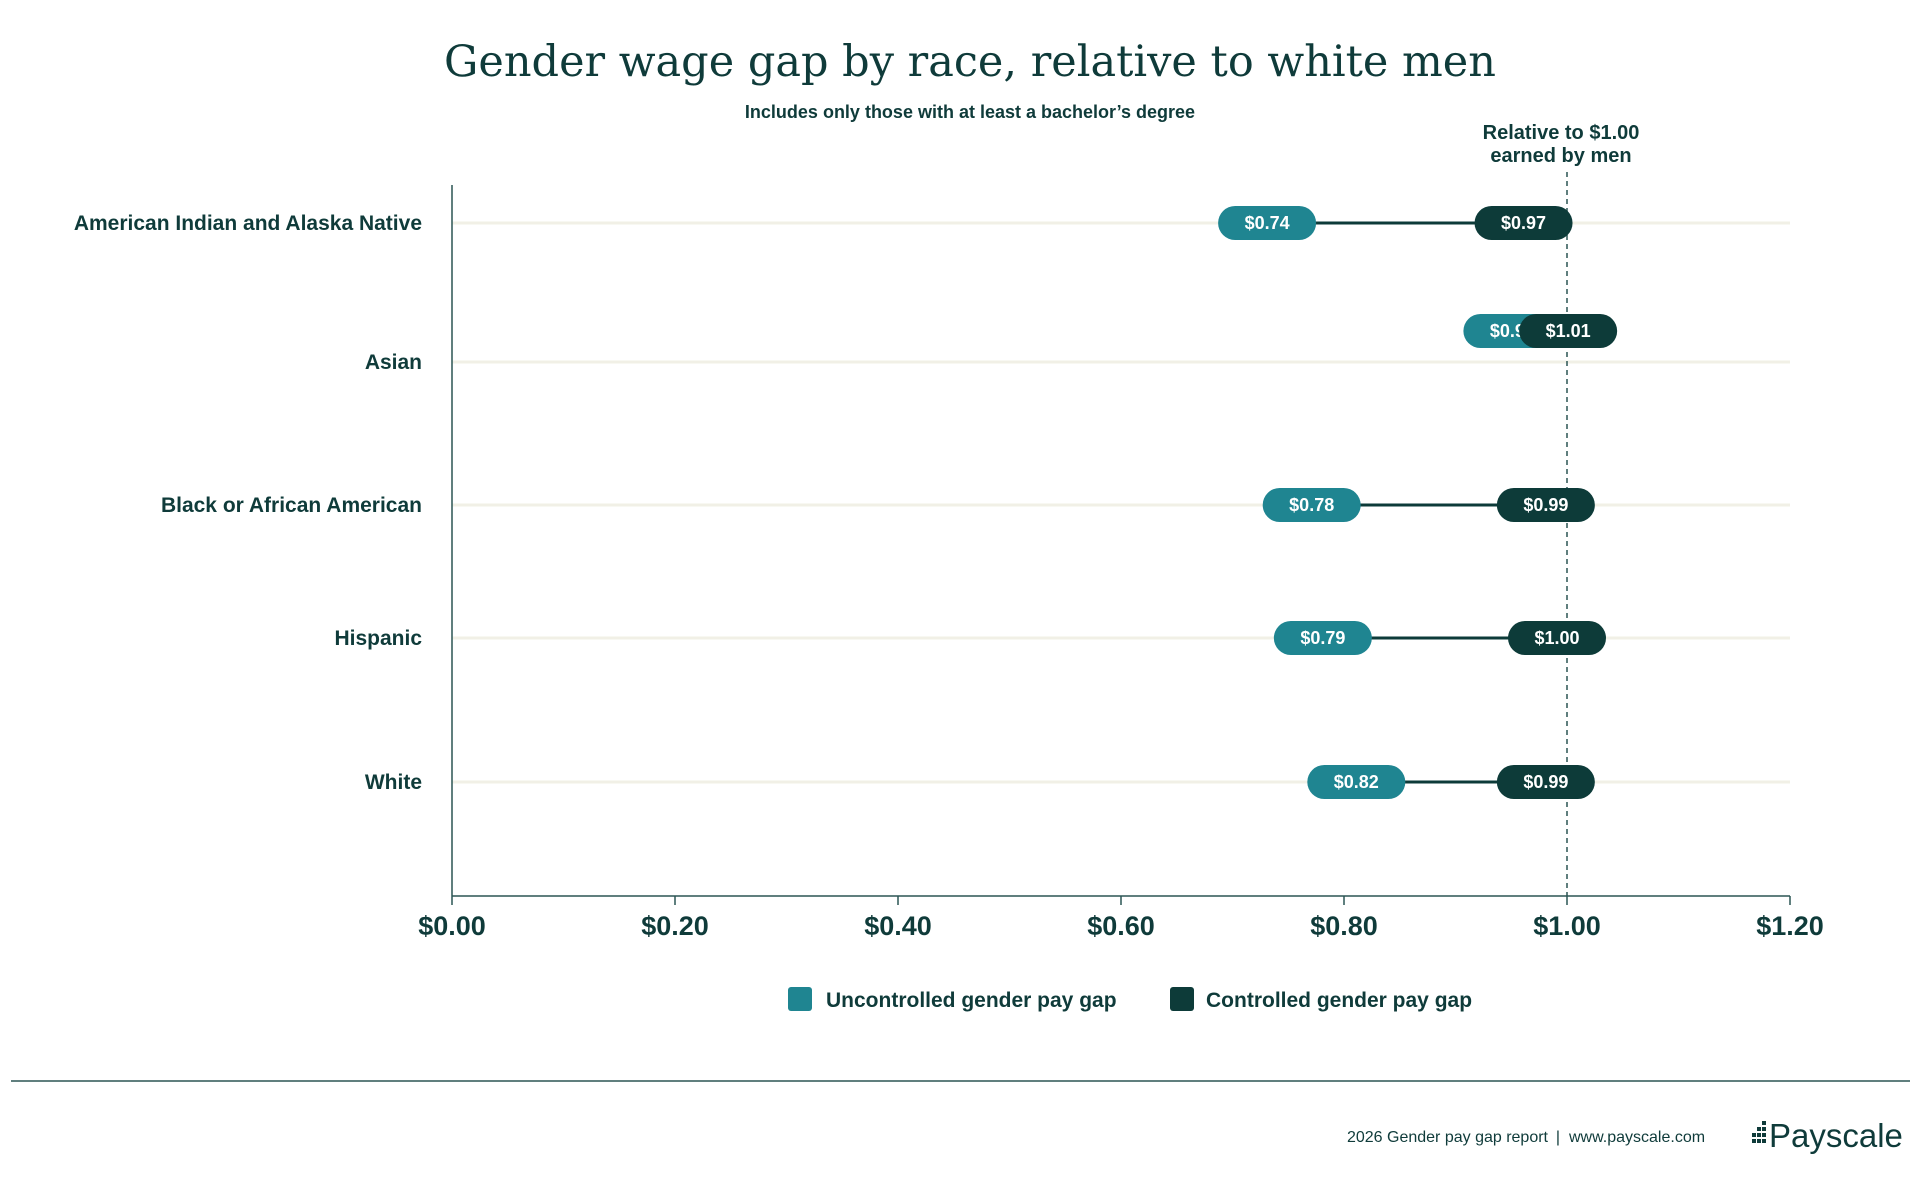  I want to click on reference-line-group: Relative to $1.00 earned by men, so click(1561, 509).